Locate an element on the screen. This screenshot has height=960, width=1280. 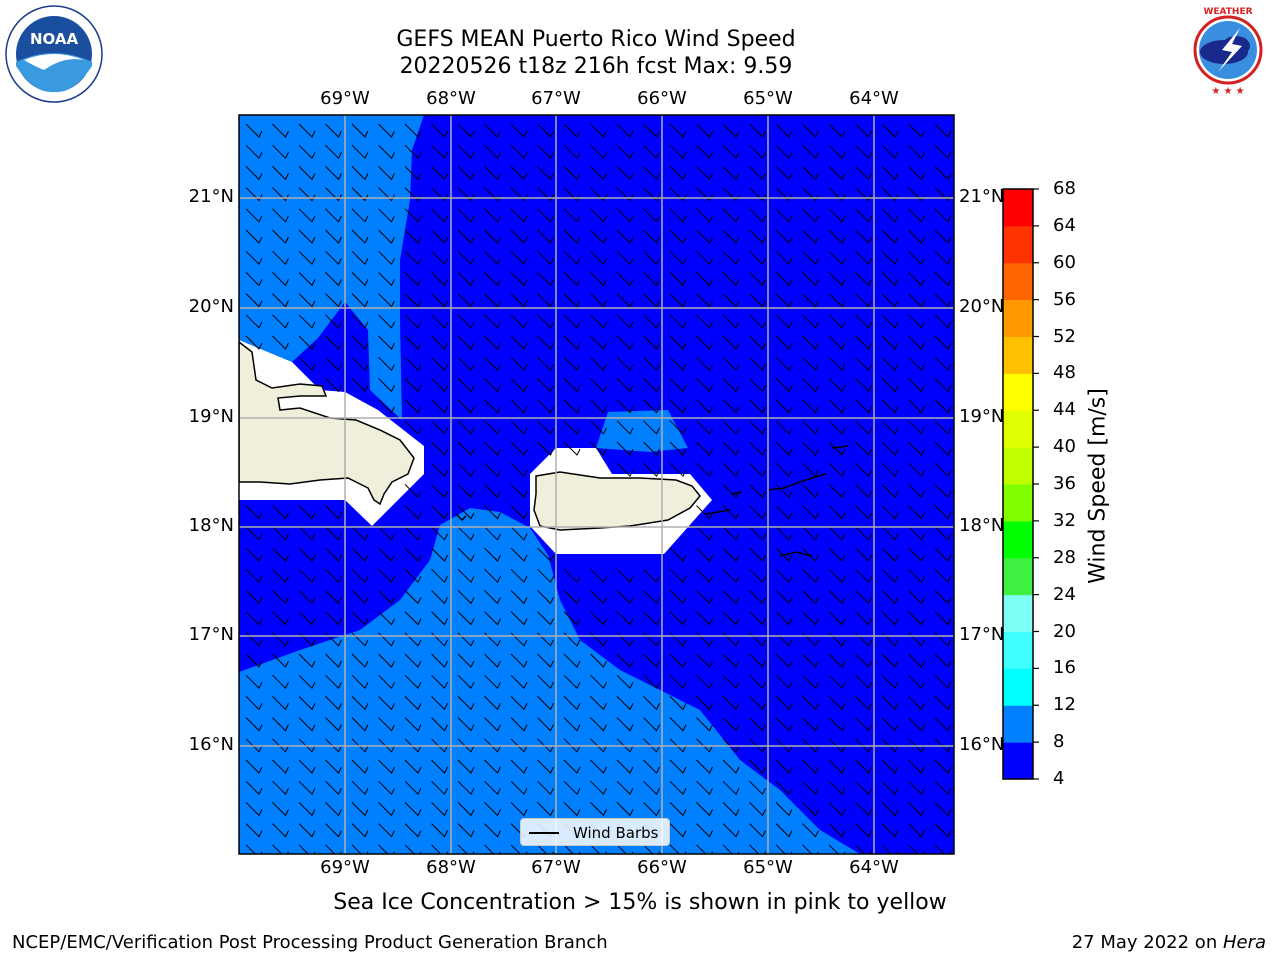
lon-label-bottom: 65°W is located at coordinates (768, 867).